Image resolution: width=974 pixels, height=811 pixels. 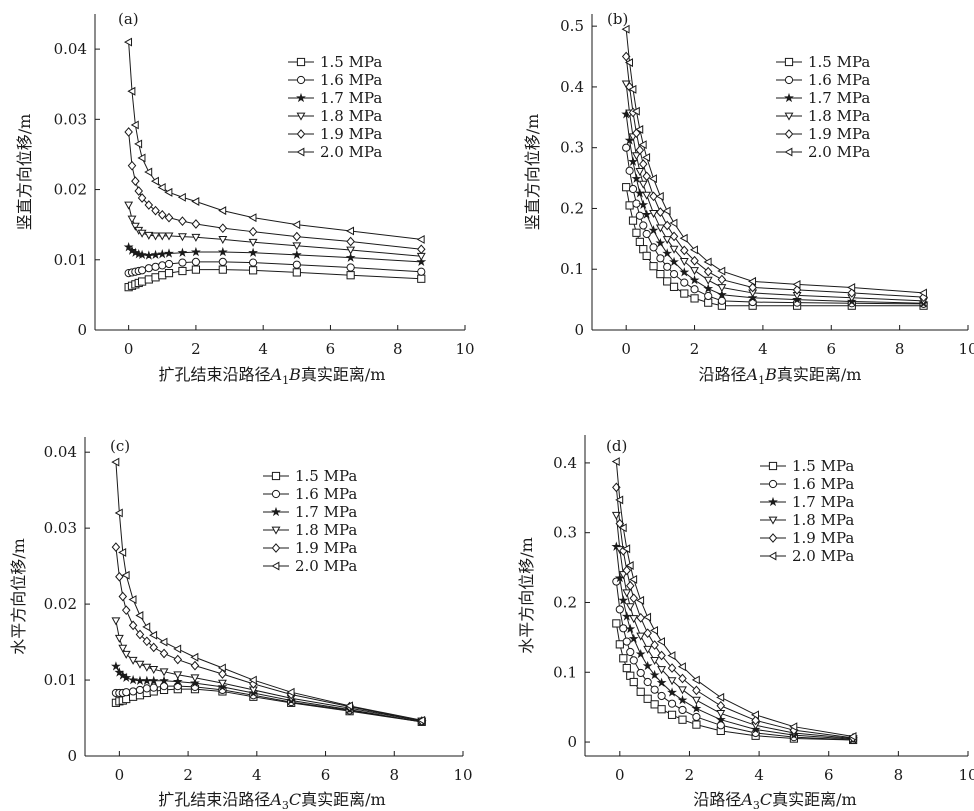 I want to click on series-1_5-MPa, so click(x=268, y=705).